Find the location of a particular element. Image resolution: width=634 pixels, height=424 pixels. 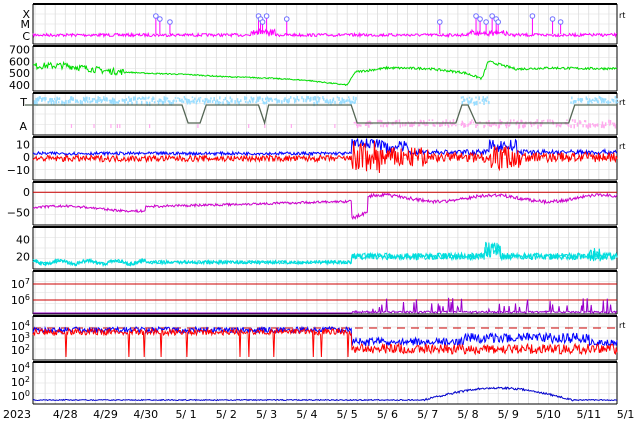

kp-series is located at coordinates (325, 254).